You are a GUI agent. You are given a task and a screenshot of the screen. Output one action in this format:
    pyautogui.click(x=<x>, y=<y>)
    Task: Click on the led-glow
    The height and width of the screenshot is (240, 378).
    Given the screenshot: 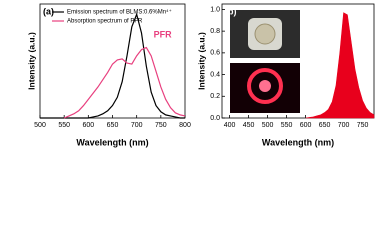 What is the action you would take?
    pyautogui.click(x=265, y=86)
    